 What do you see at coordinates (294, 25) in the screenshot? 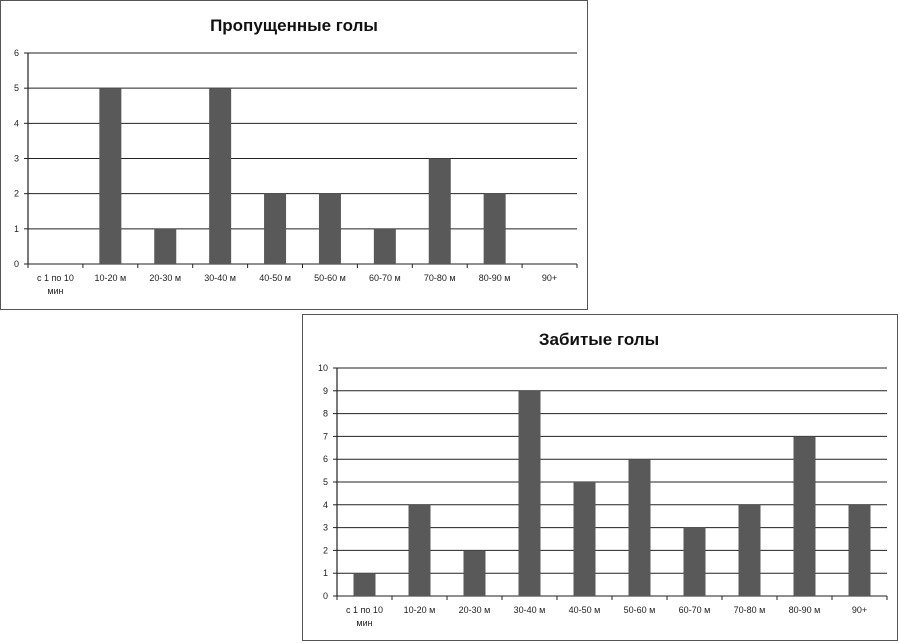
I see `chart-title: Пропущенные голы` at bounding box center [294, 25].